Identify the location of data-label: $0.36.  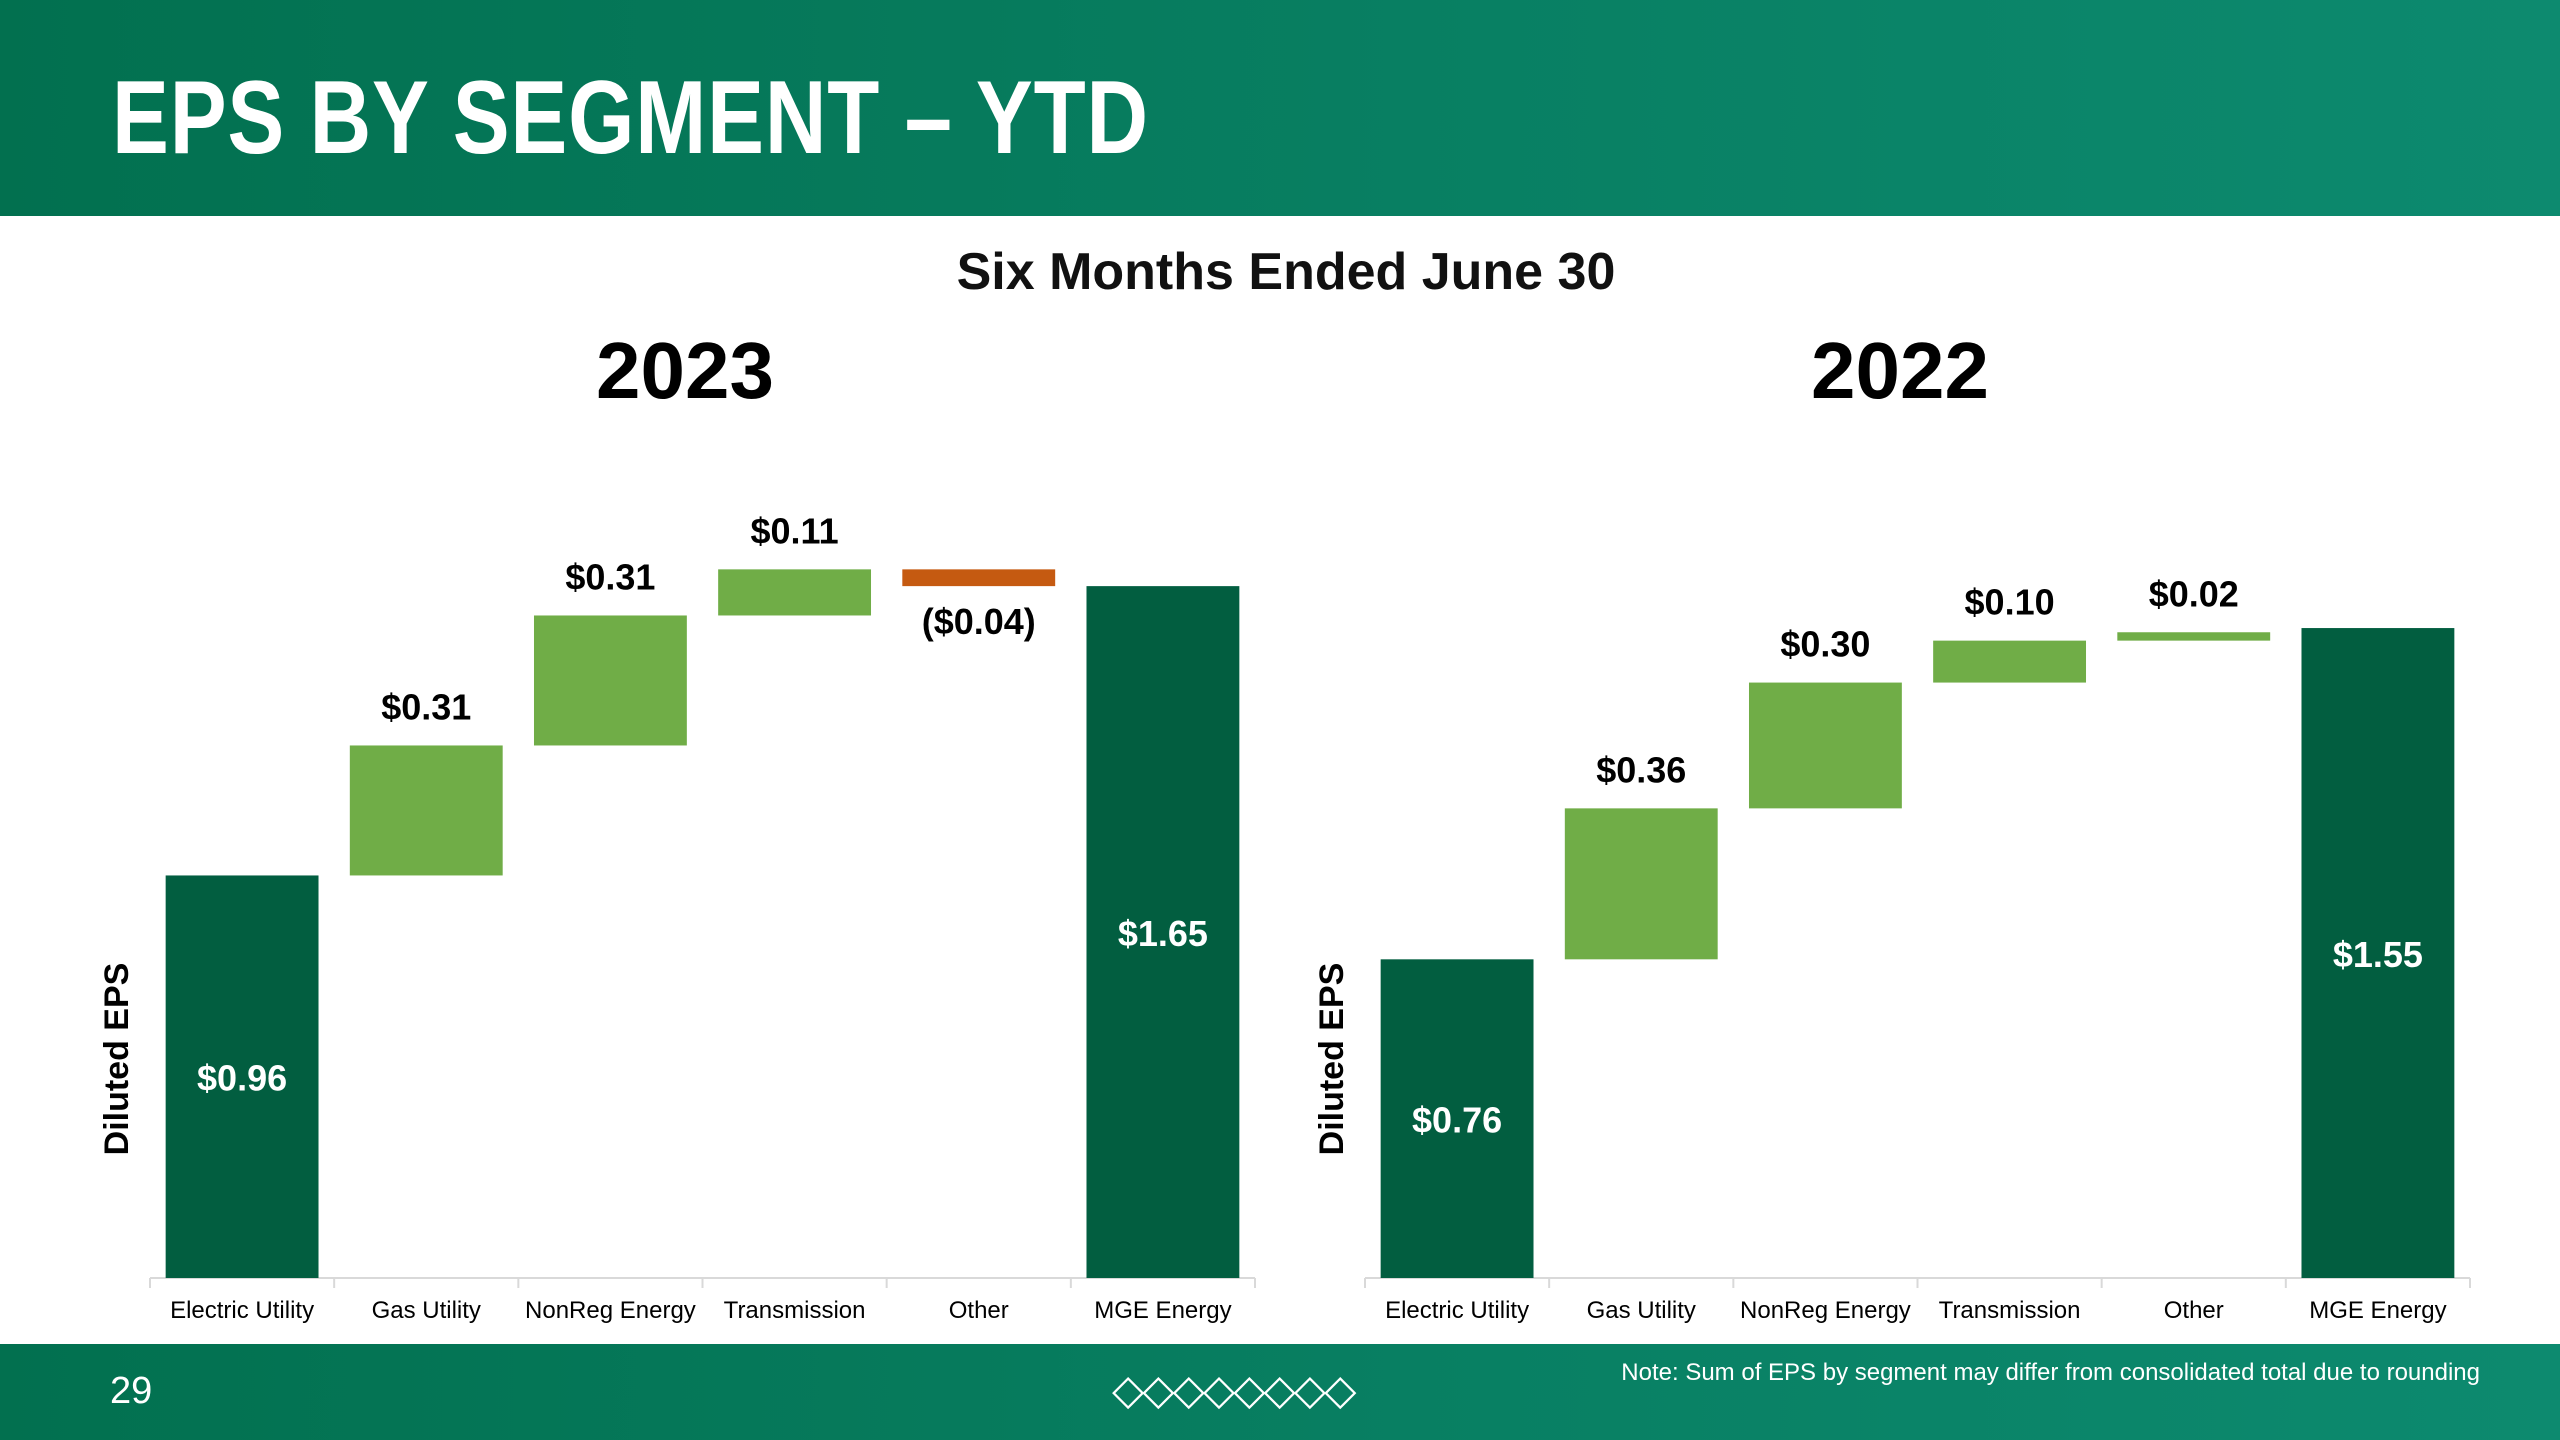
(1641, 769).